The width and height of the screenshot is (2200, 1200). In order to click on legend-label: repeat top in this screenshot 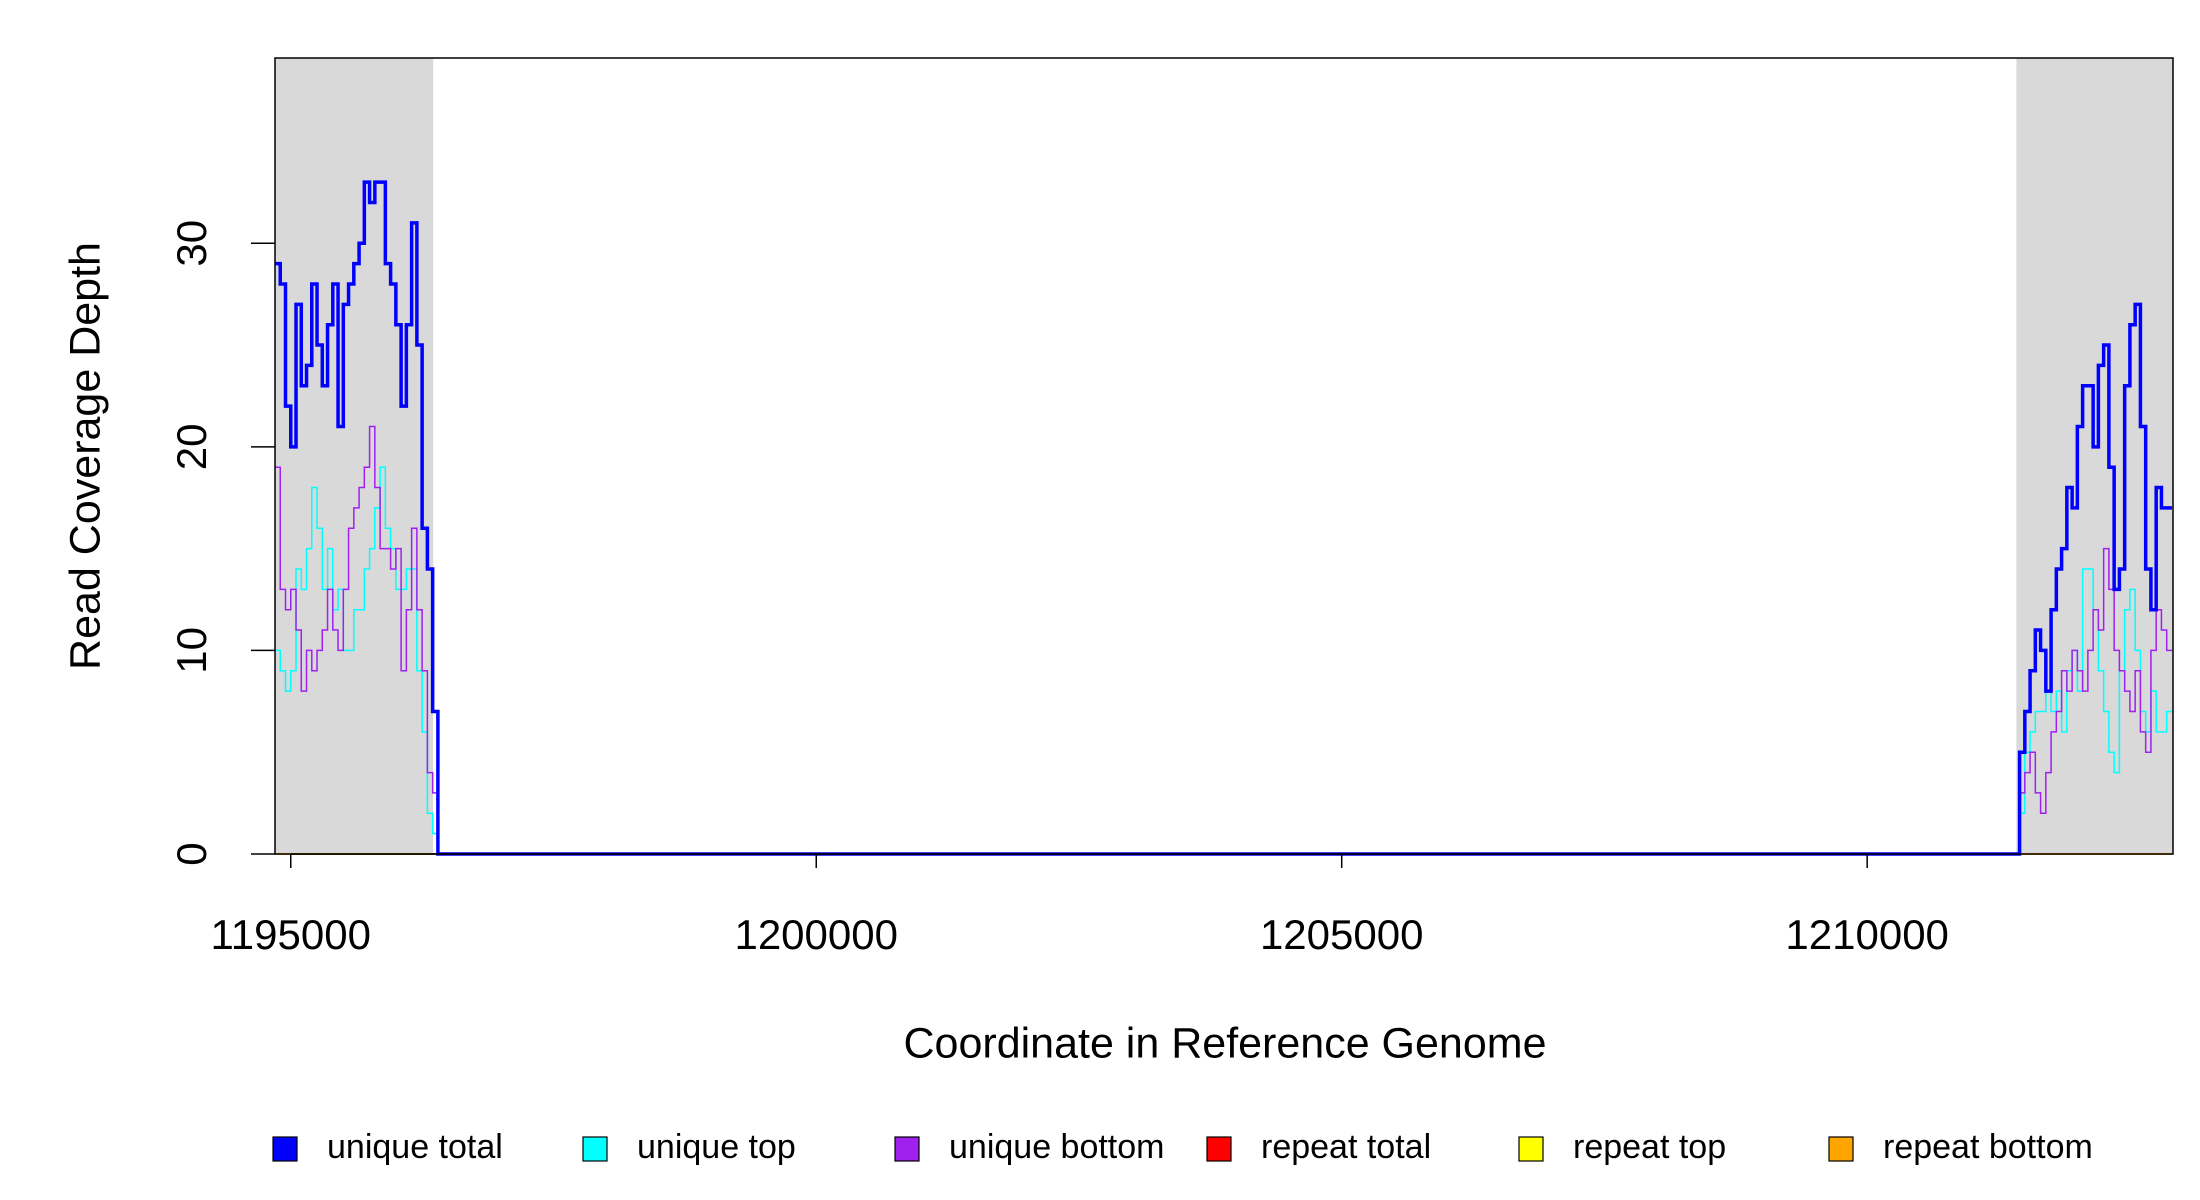, I will do `click(1649, 1147)`.